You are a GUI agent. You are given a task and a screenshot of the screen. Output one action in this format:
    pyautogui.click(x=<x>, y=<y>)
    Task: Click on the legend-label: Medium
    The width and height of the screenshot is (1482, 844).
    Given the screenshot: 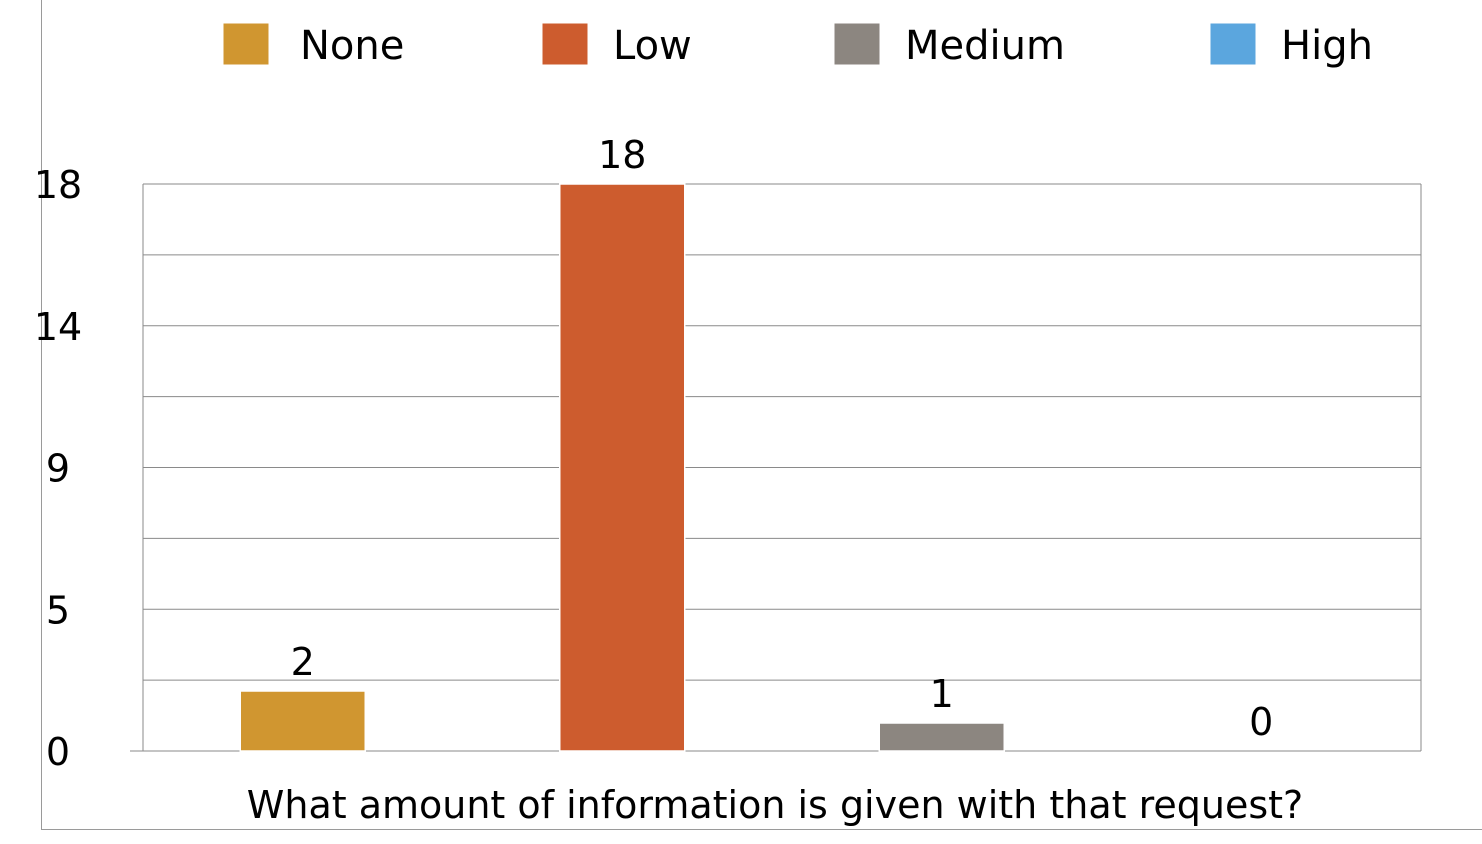 What is the action you would take?
    pyautogui.click(x=985, y=46)
    